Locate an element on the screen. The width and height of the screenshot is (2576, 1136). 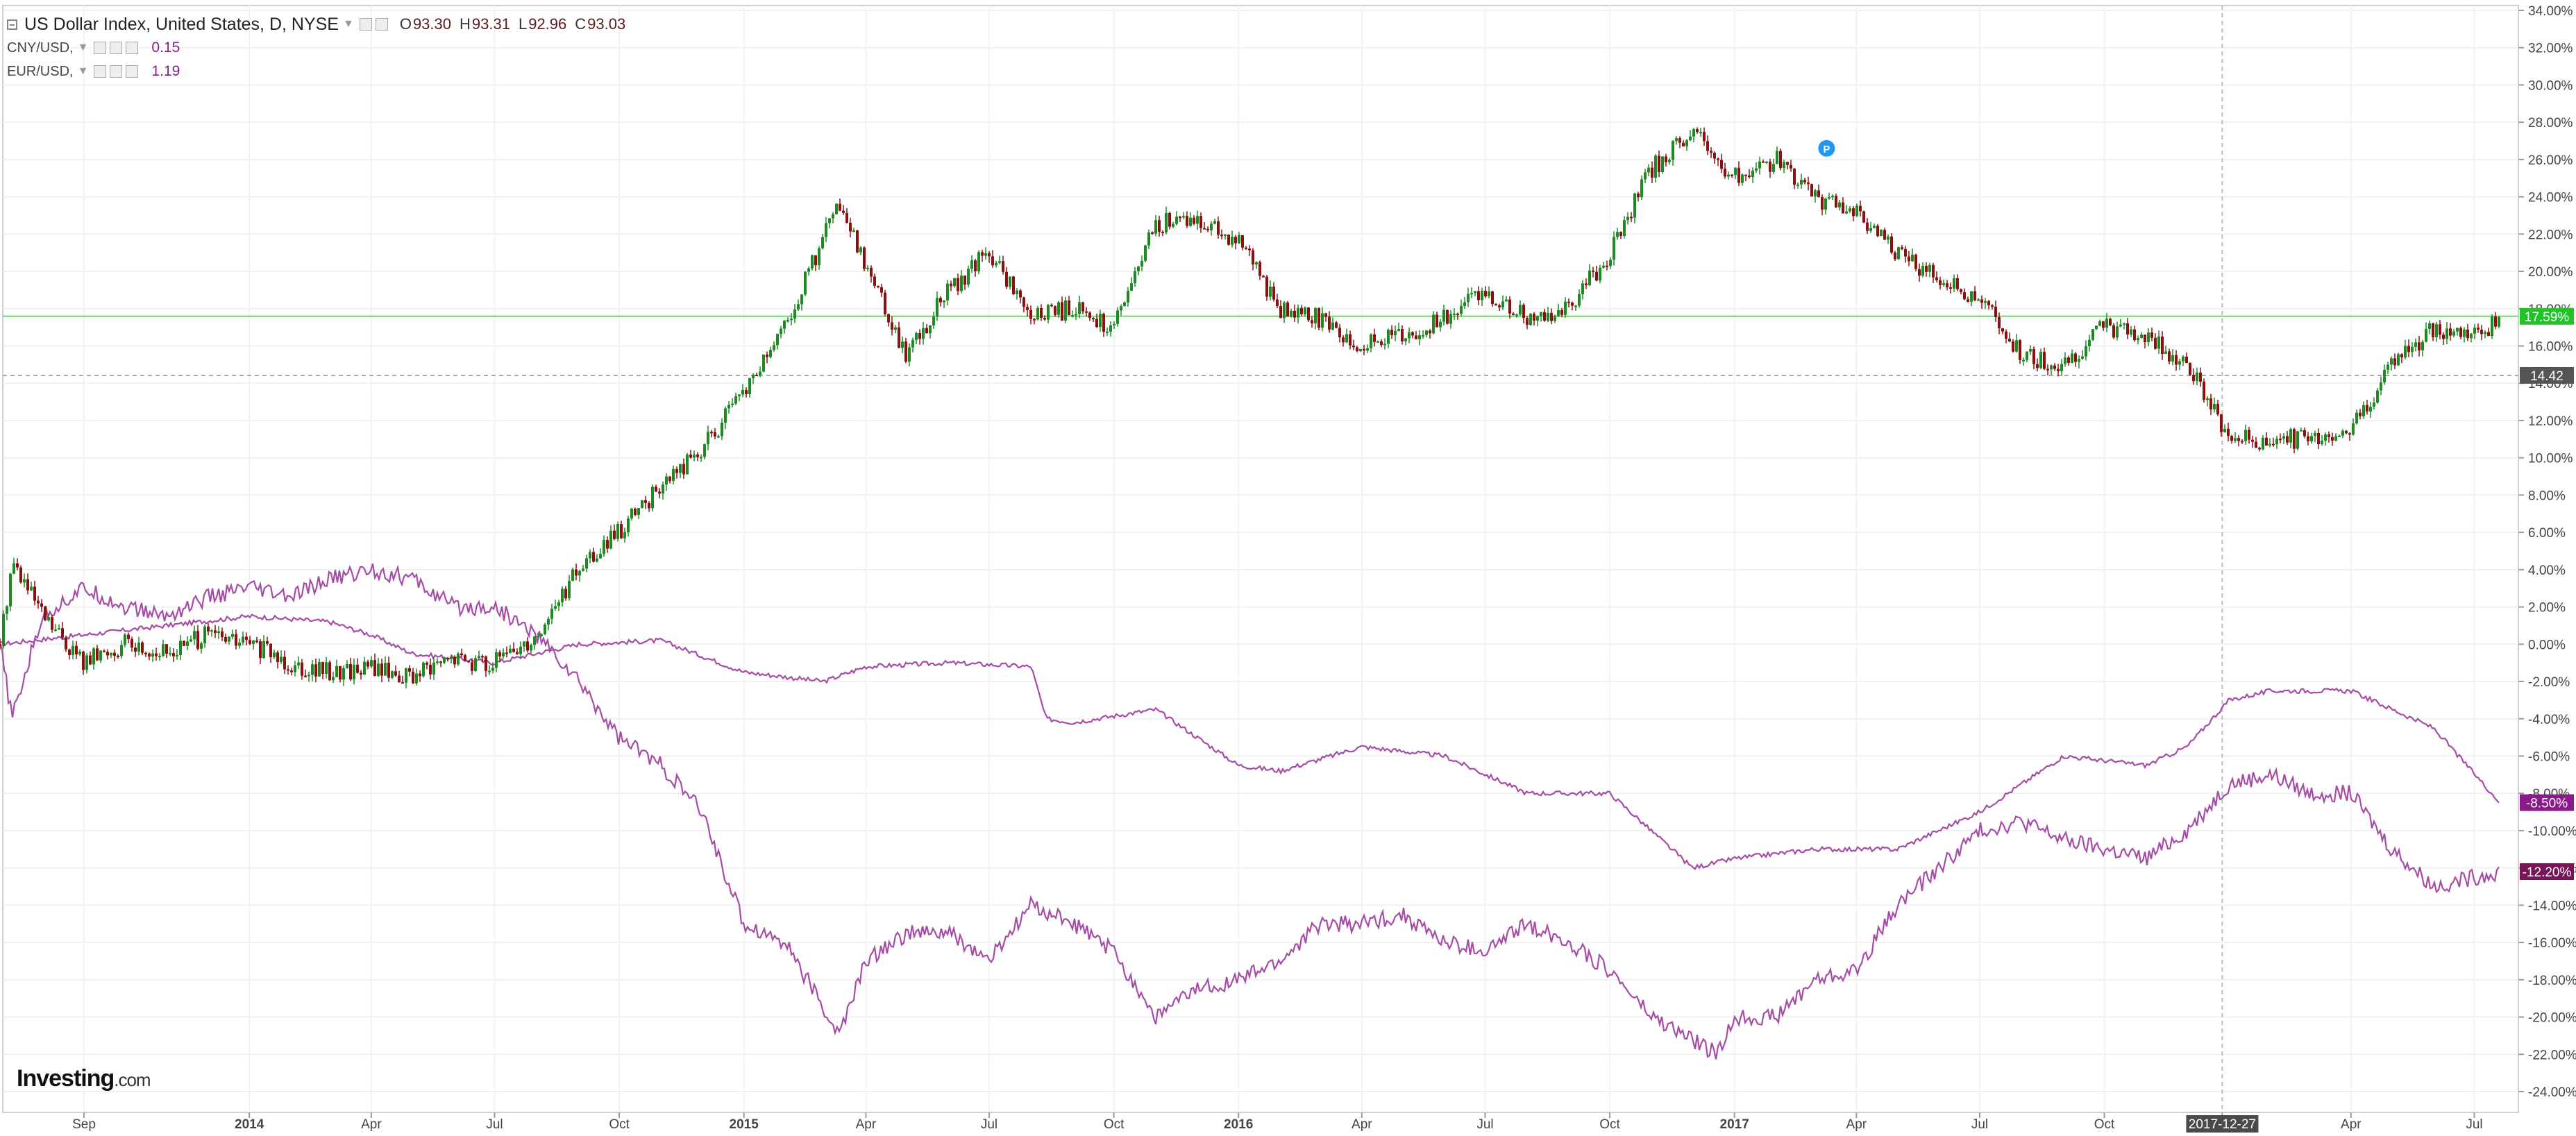
event-marker-icon is located at coordinates (1826, 148).